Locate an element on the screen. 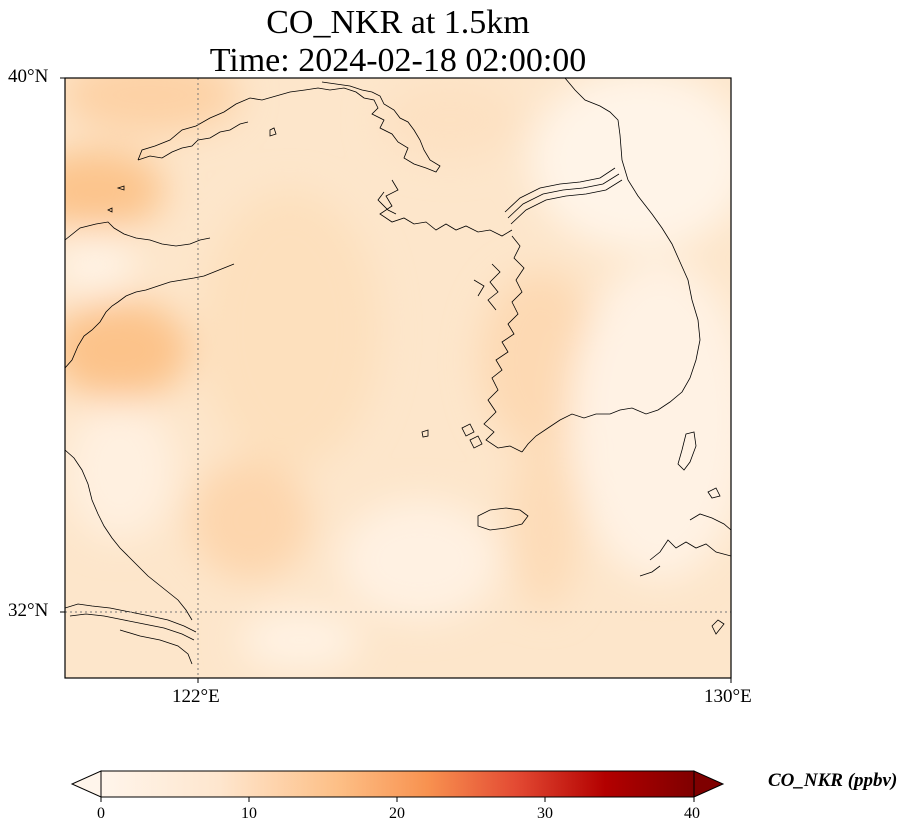  colorbar is located at coordinates (397, 786).